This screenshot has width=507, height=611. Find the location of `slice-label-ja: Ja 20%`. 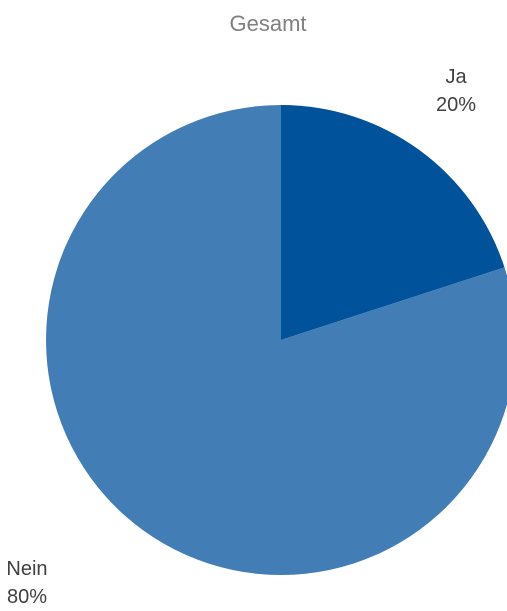

slice-label-ja: Ja 20% is located at coordinates (456, 91).